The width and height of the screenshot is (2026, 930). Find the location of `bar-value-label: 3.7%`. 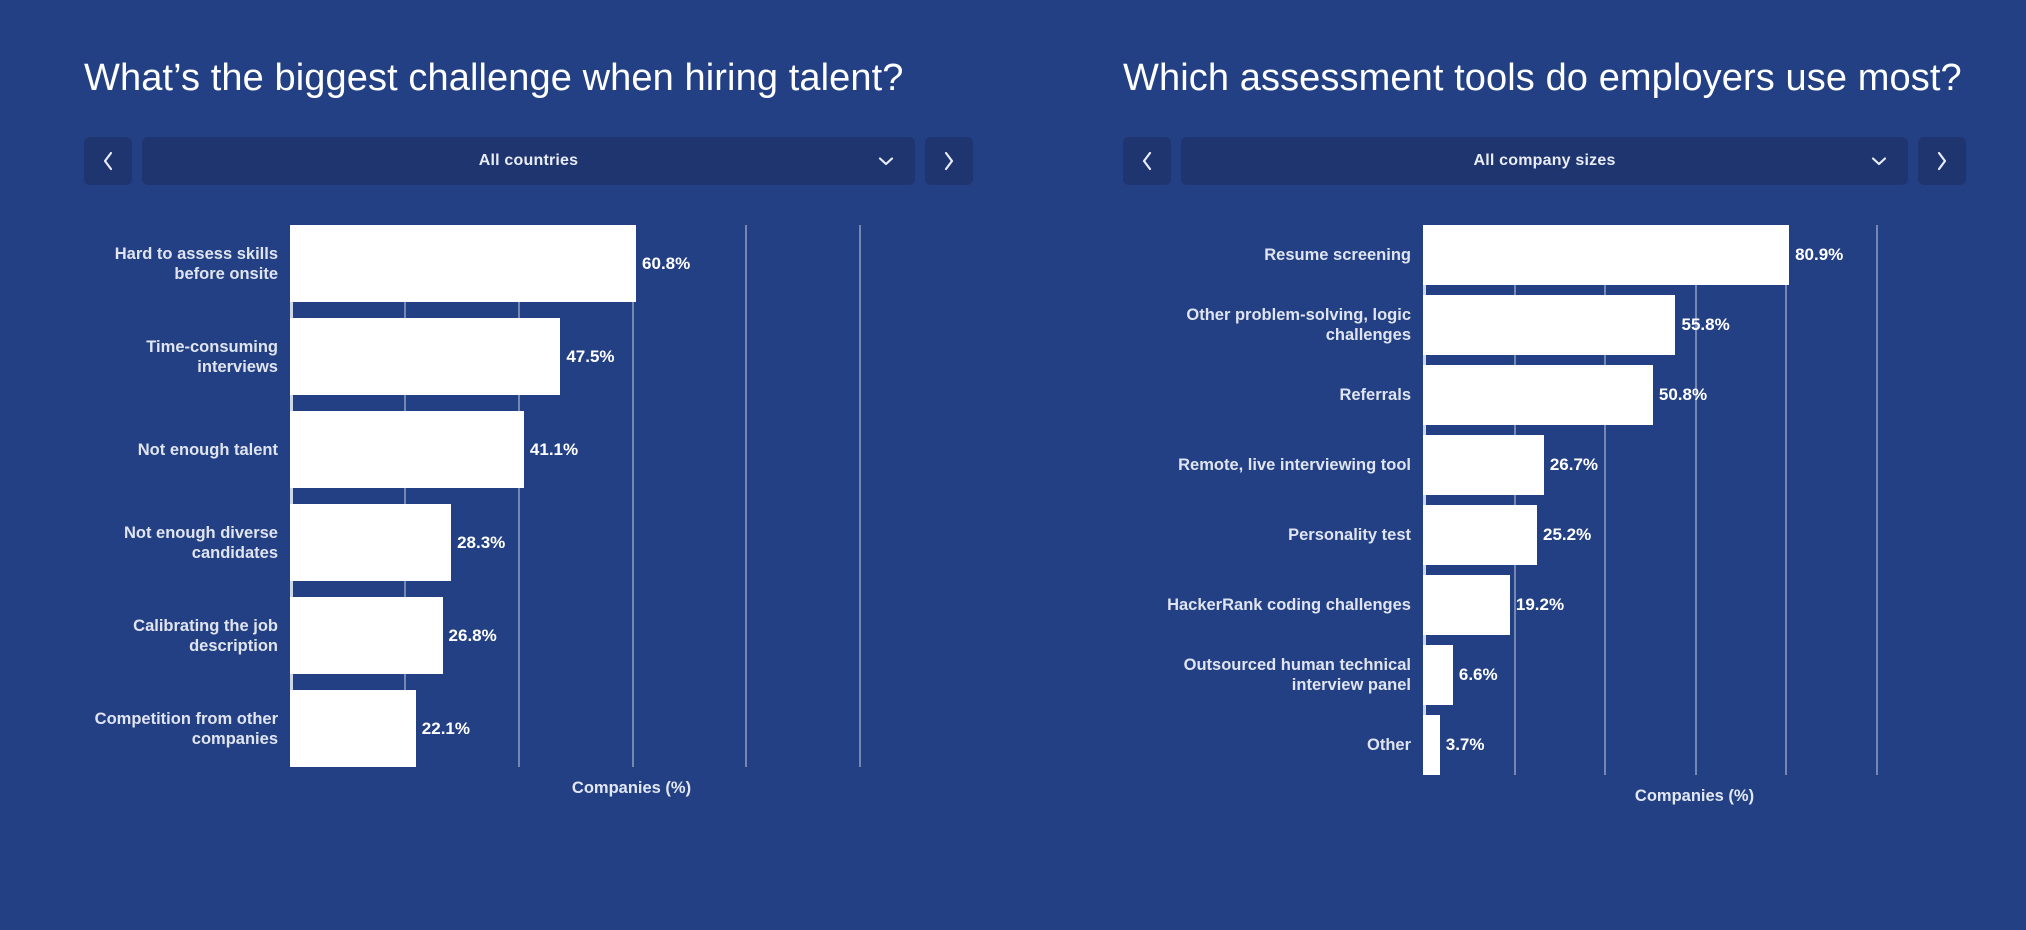

bar-value-label: 3.7% is located at coordinates (1465, 744).